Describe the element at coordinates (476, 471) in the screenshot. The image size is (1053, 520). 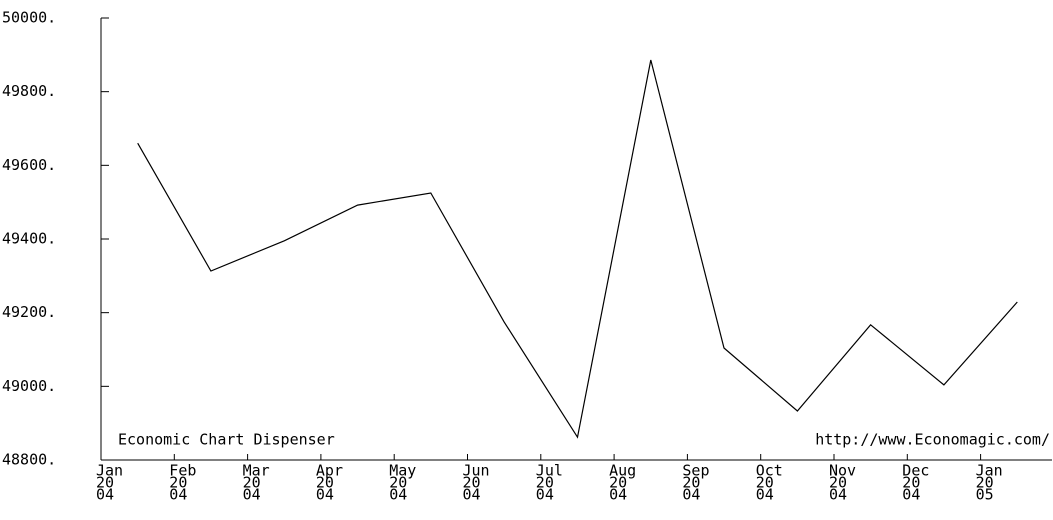
I see `x-tick-label: Jun` at that location.